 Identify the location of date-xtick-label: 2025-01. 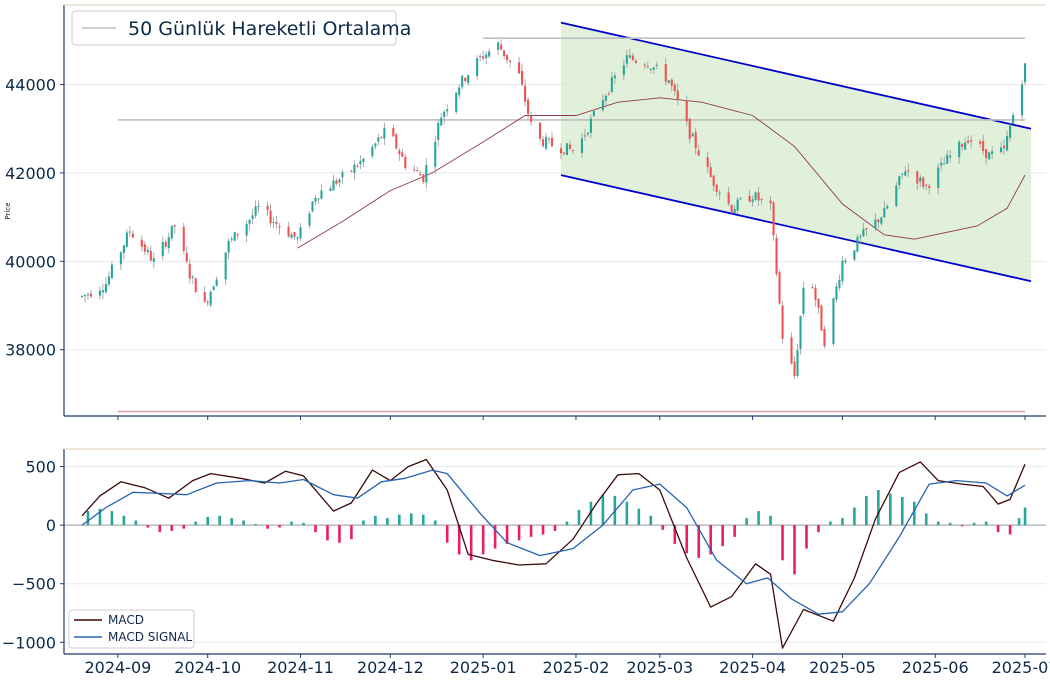
(483, 667).